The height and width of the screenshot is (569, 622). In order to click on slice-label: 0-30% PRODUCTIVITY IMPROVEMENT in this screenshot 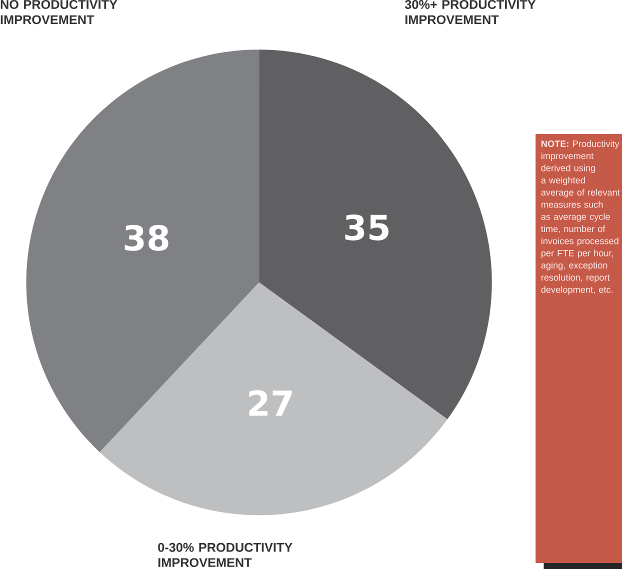, I will do `click(225, 554)`.